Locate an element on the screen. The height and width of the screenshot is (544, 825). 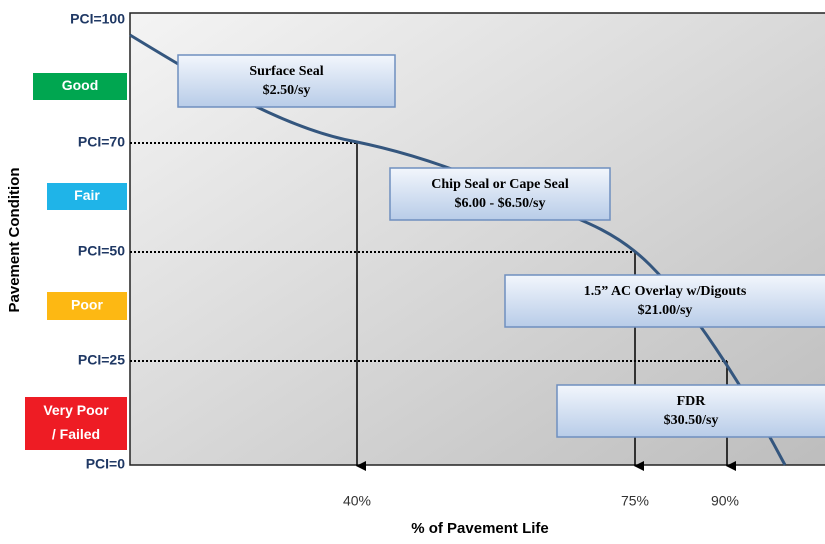
x-axis-title: % of Pavement Life is located at coordinates (480, 528).